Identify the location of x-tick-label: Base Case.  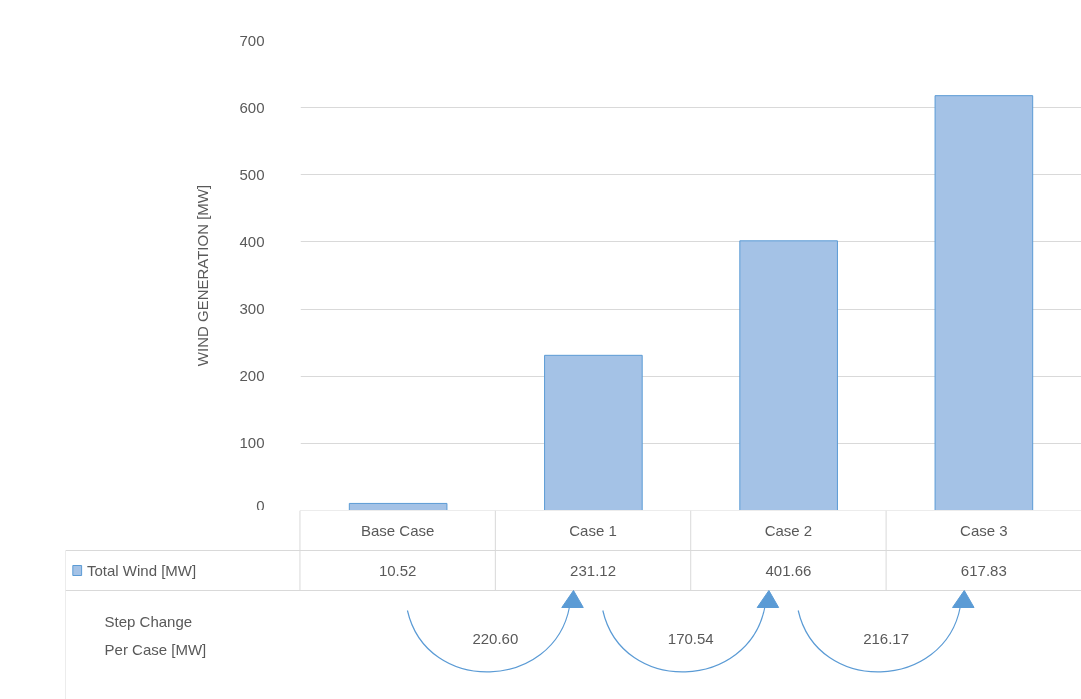
(397, 530).